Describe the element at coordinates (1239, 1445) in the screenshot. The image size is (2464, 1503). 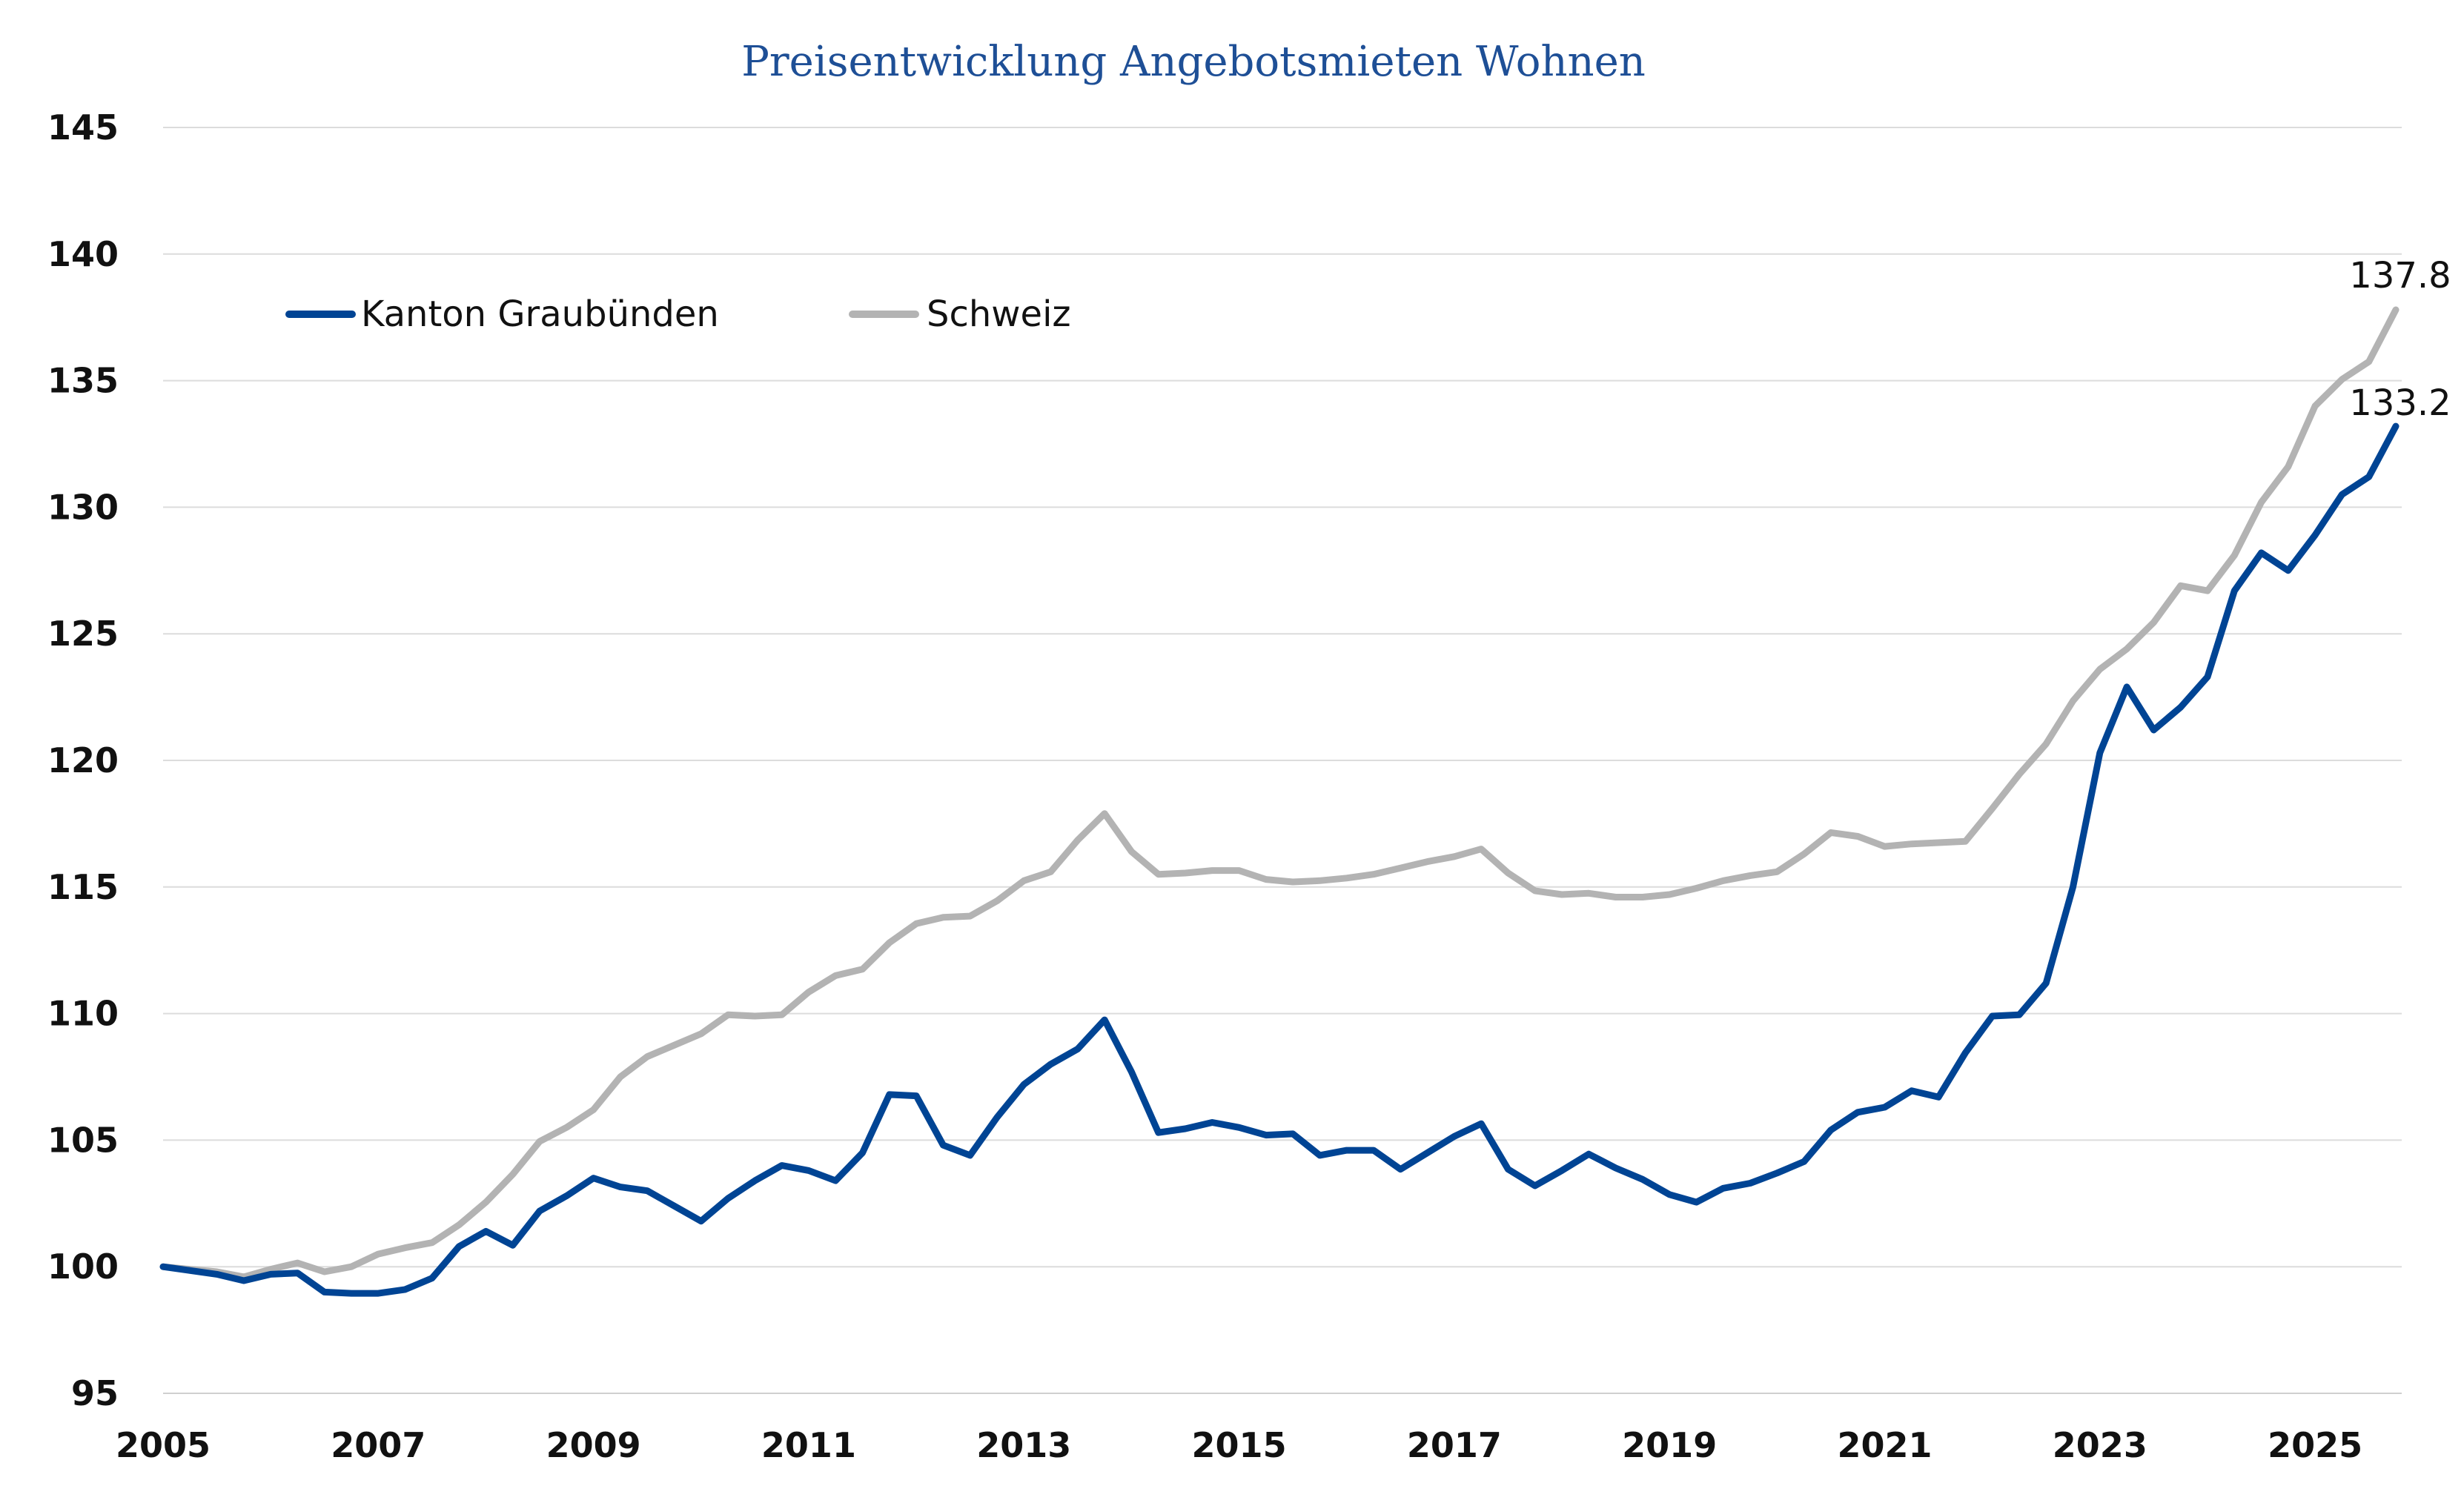
I see `x-tick-label-2015: 2015` at that location.